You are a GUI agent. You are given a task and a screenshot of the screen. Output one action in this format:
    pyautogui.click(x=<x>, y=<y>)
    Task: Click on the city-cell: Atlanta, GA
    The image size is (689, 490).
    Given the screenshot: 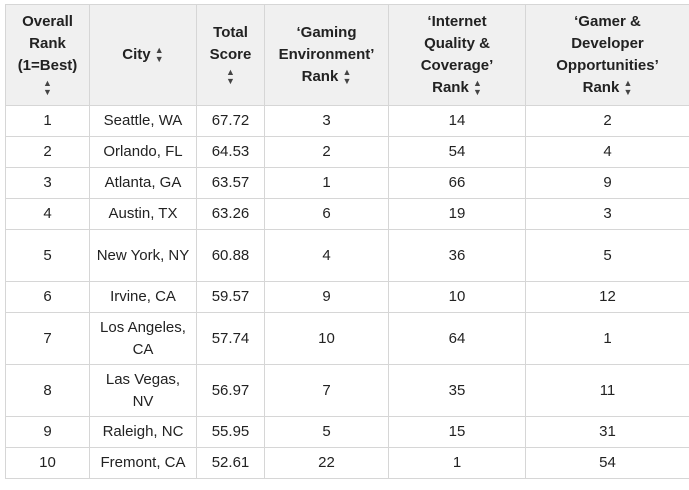 What is the action you would take?
    pyautogui.click(x=143, y=183)
    